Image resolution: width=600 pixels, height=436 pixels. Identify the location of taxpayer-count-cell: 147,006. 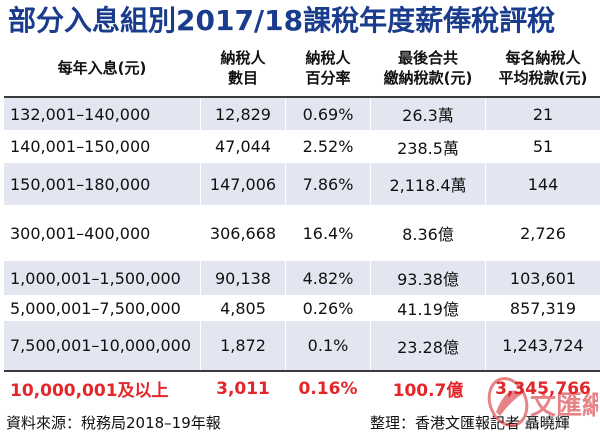
(243, 184).